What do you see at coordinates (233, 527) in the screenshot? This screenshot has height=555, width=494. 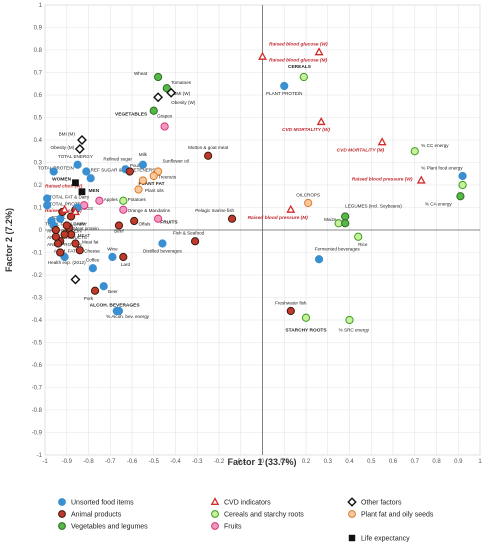 I see `legend-label: Fruits` at bounding box center [233, 527].